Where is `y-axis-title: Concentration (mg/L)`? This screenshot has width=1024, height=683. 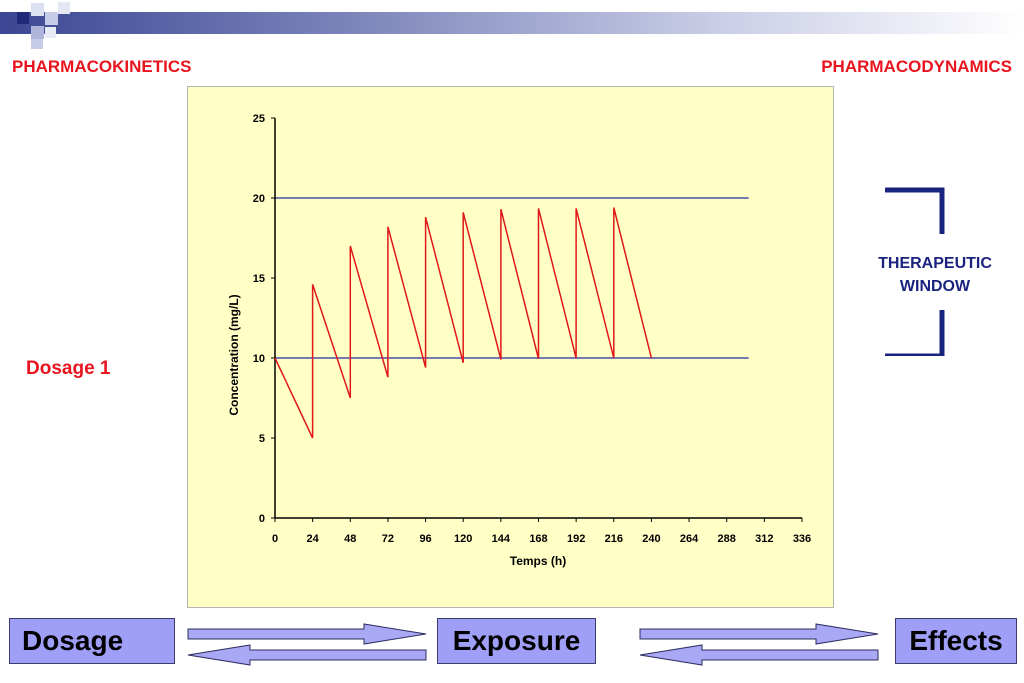
y-axis-title: Concentration (mg/L) is located at coordinates (234, 354).